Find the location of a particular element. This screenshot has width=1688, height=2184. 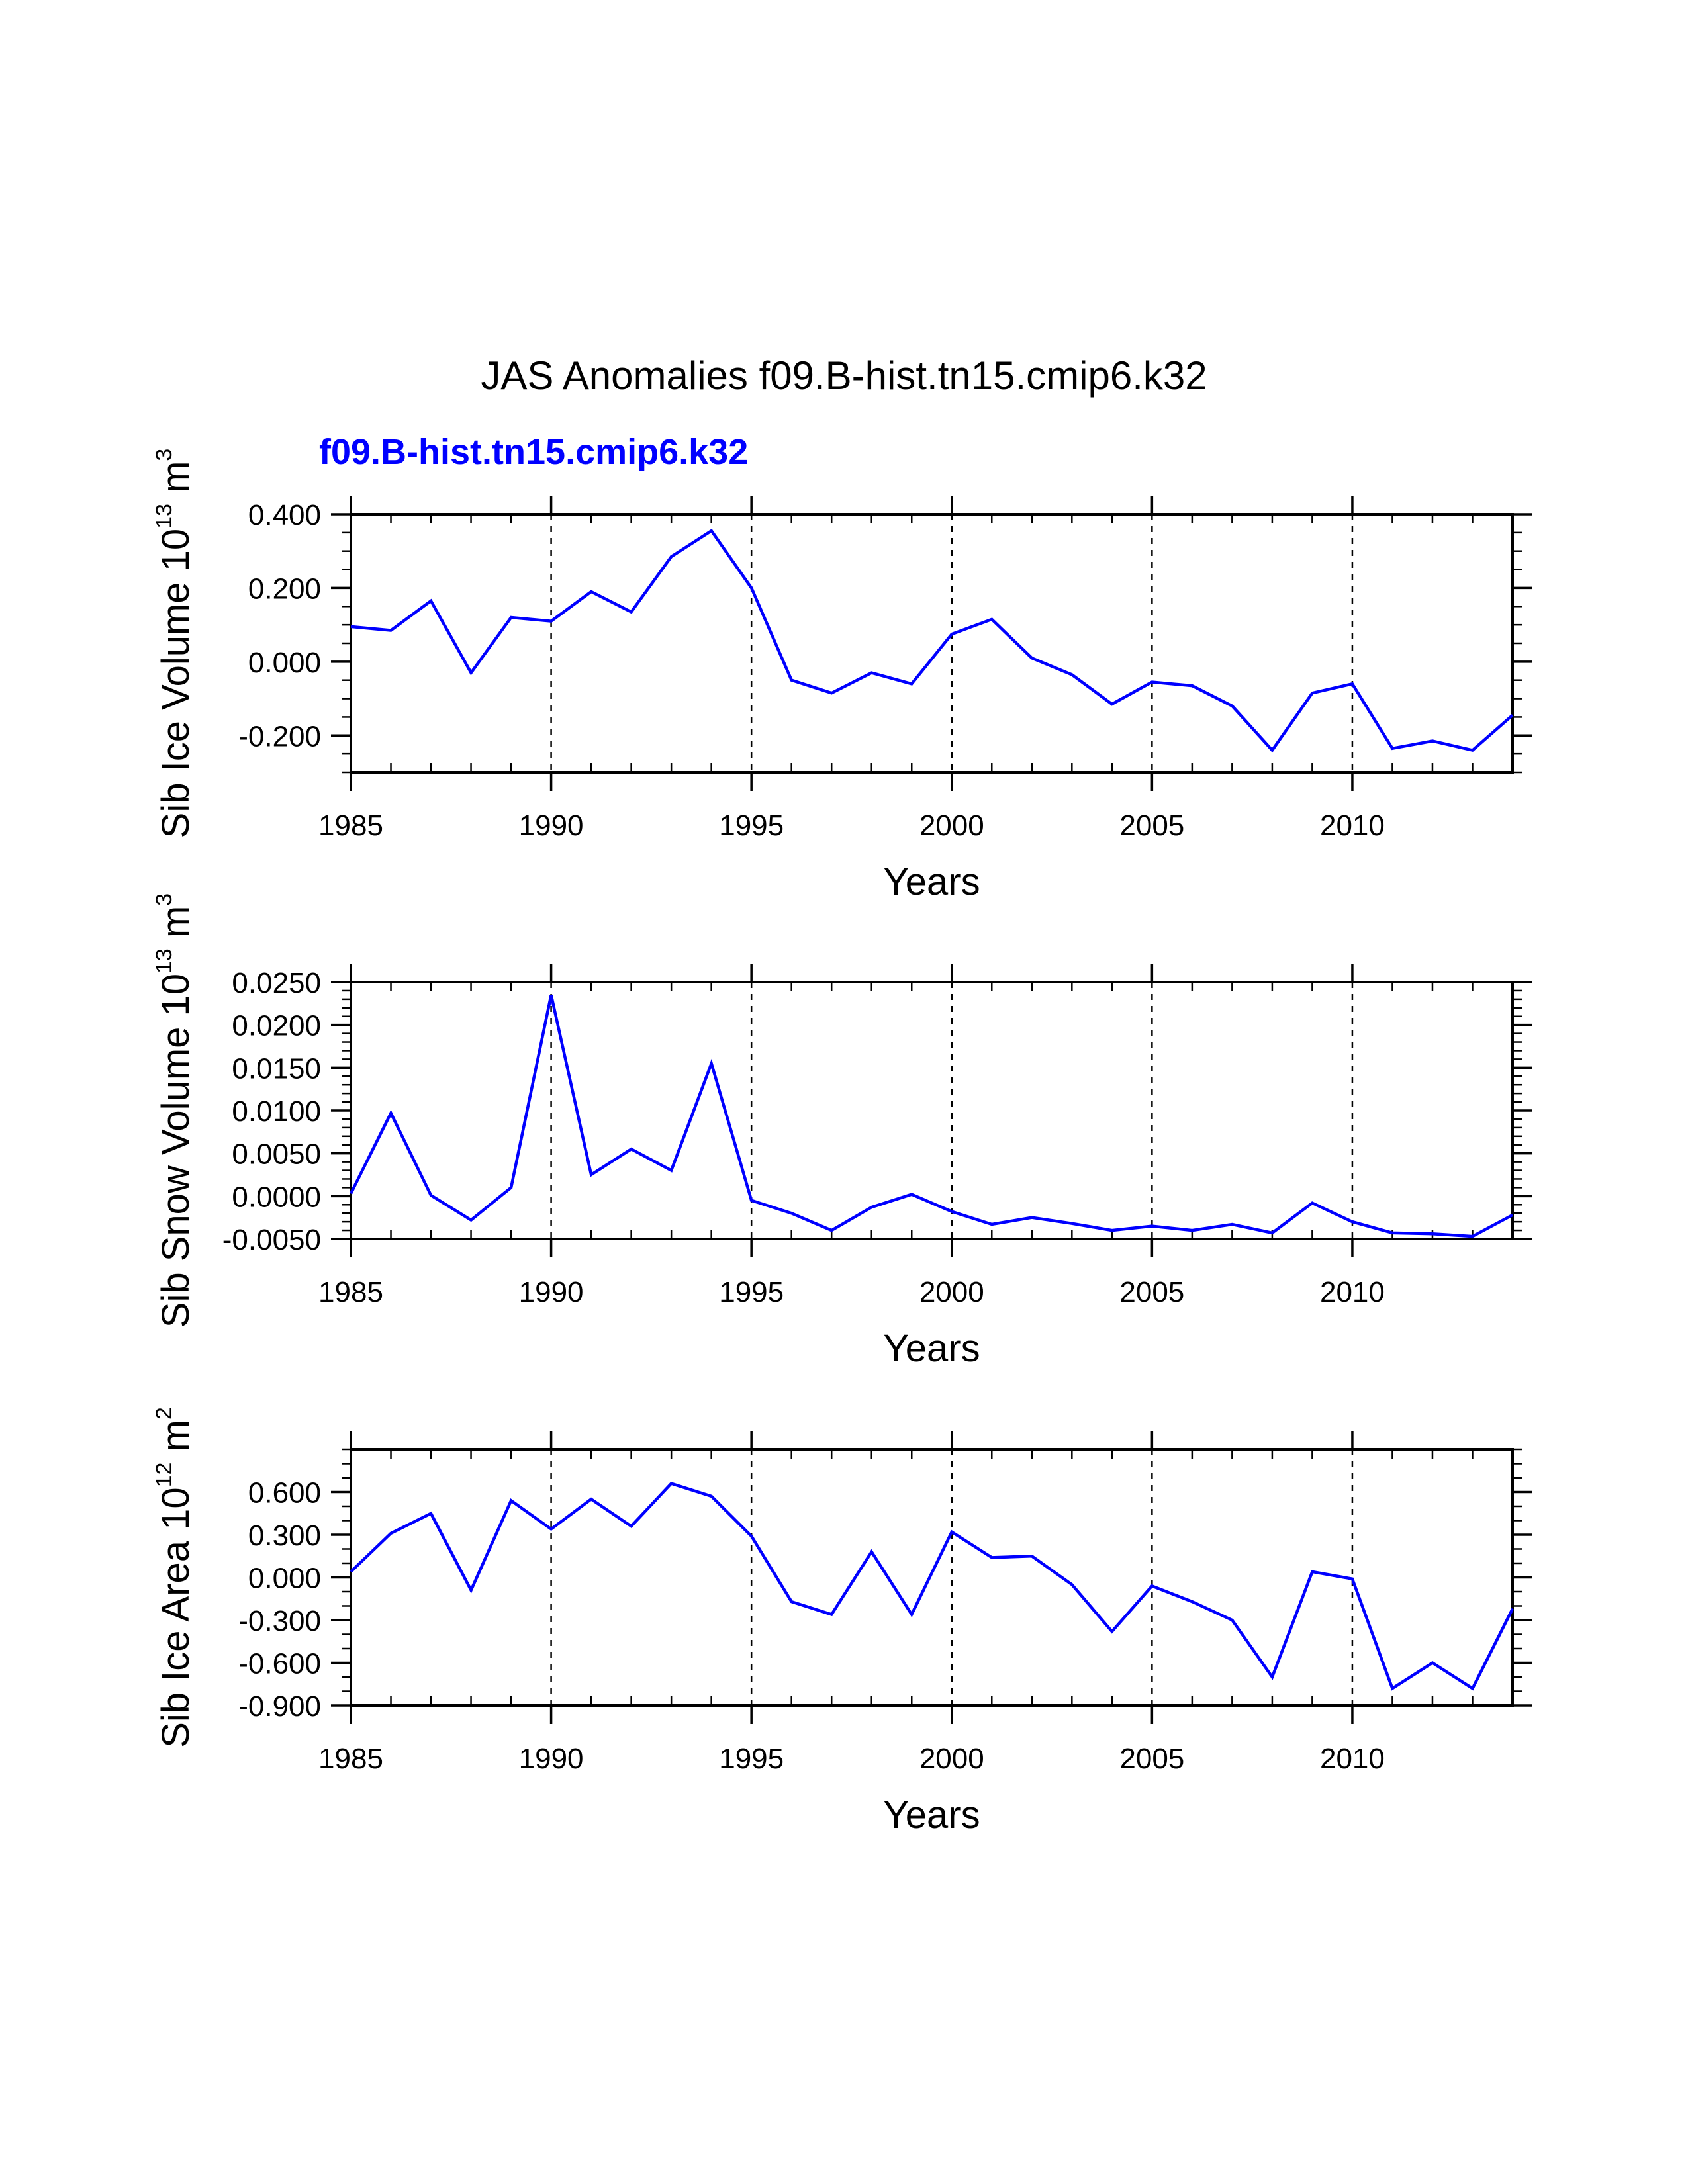

y-tick-label: 0.400 is located at coordinates (284, 515).